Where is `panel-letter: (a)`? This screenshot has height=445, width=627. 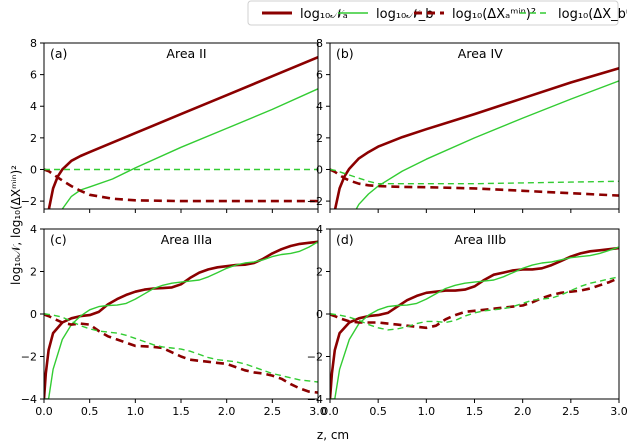
panel-letter: (a) is located at coordinates (58, 53).